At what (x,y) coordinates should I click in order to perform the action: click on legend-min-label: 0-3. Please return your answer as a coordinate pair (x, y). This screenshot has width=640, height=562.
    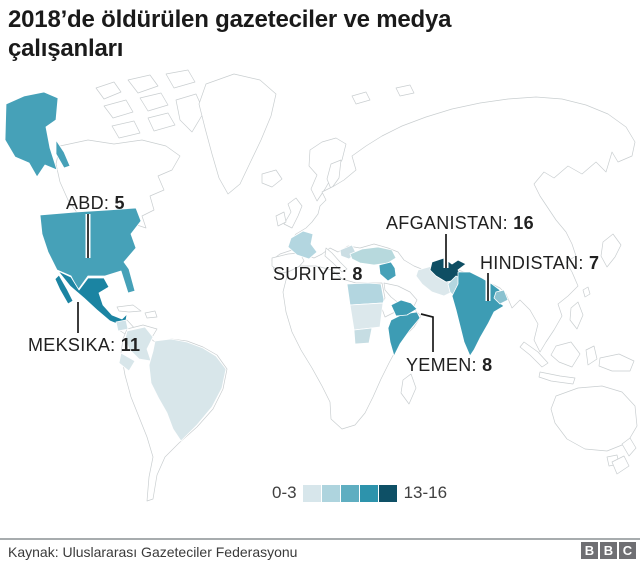
    Looking at the image, I should click on (284, 492).